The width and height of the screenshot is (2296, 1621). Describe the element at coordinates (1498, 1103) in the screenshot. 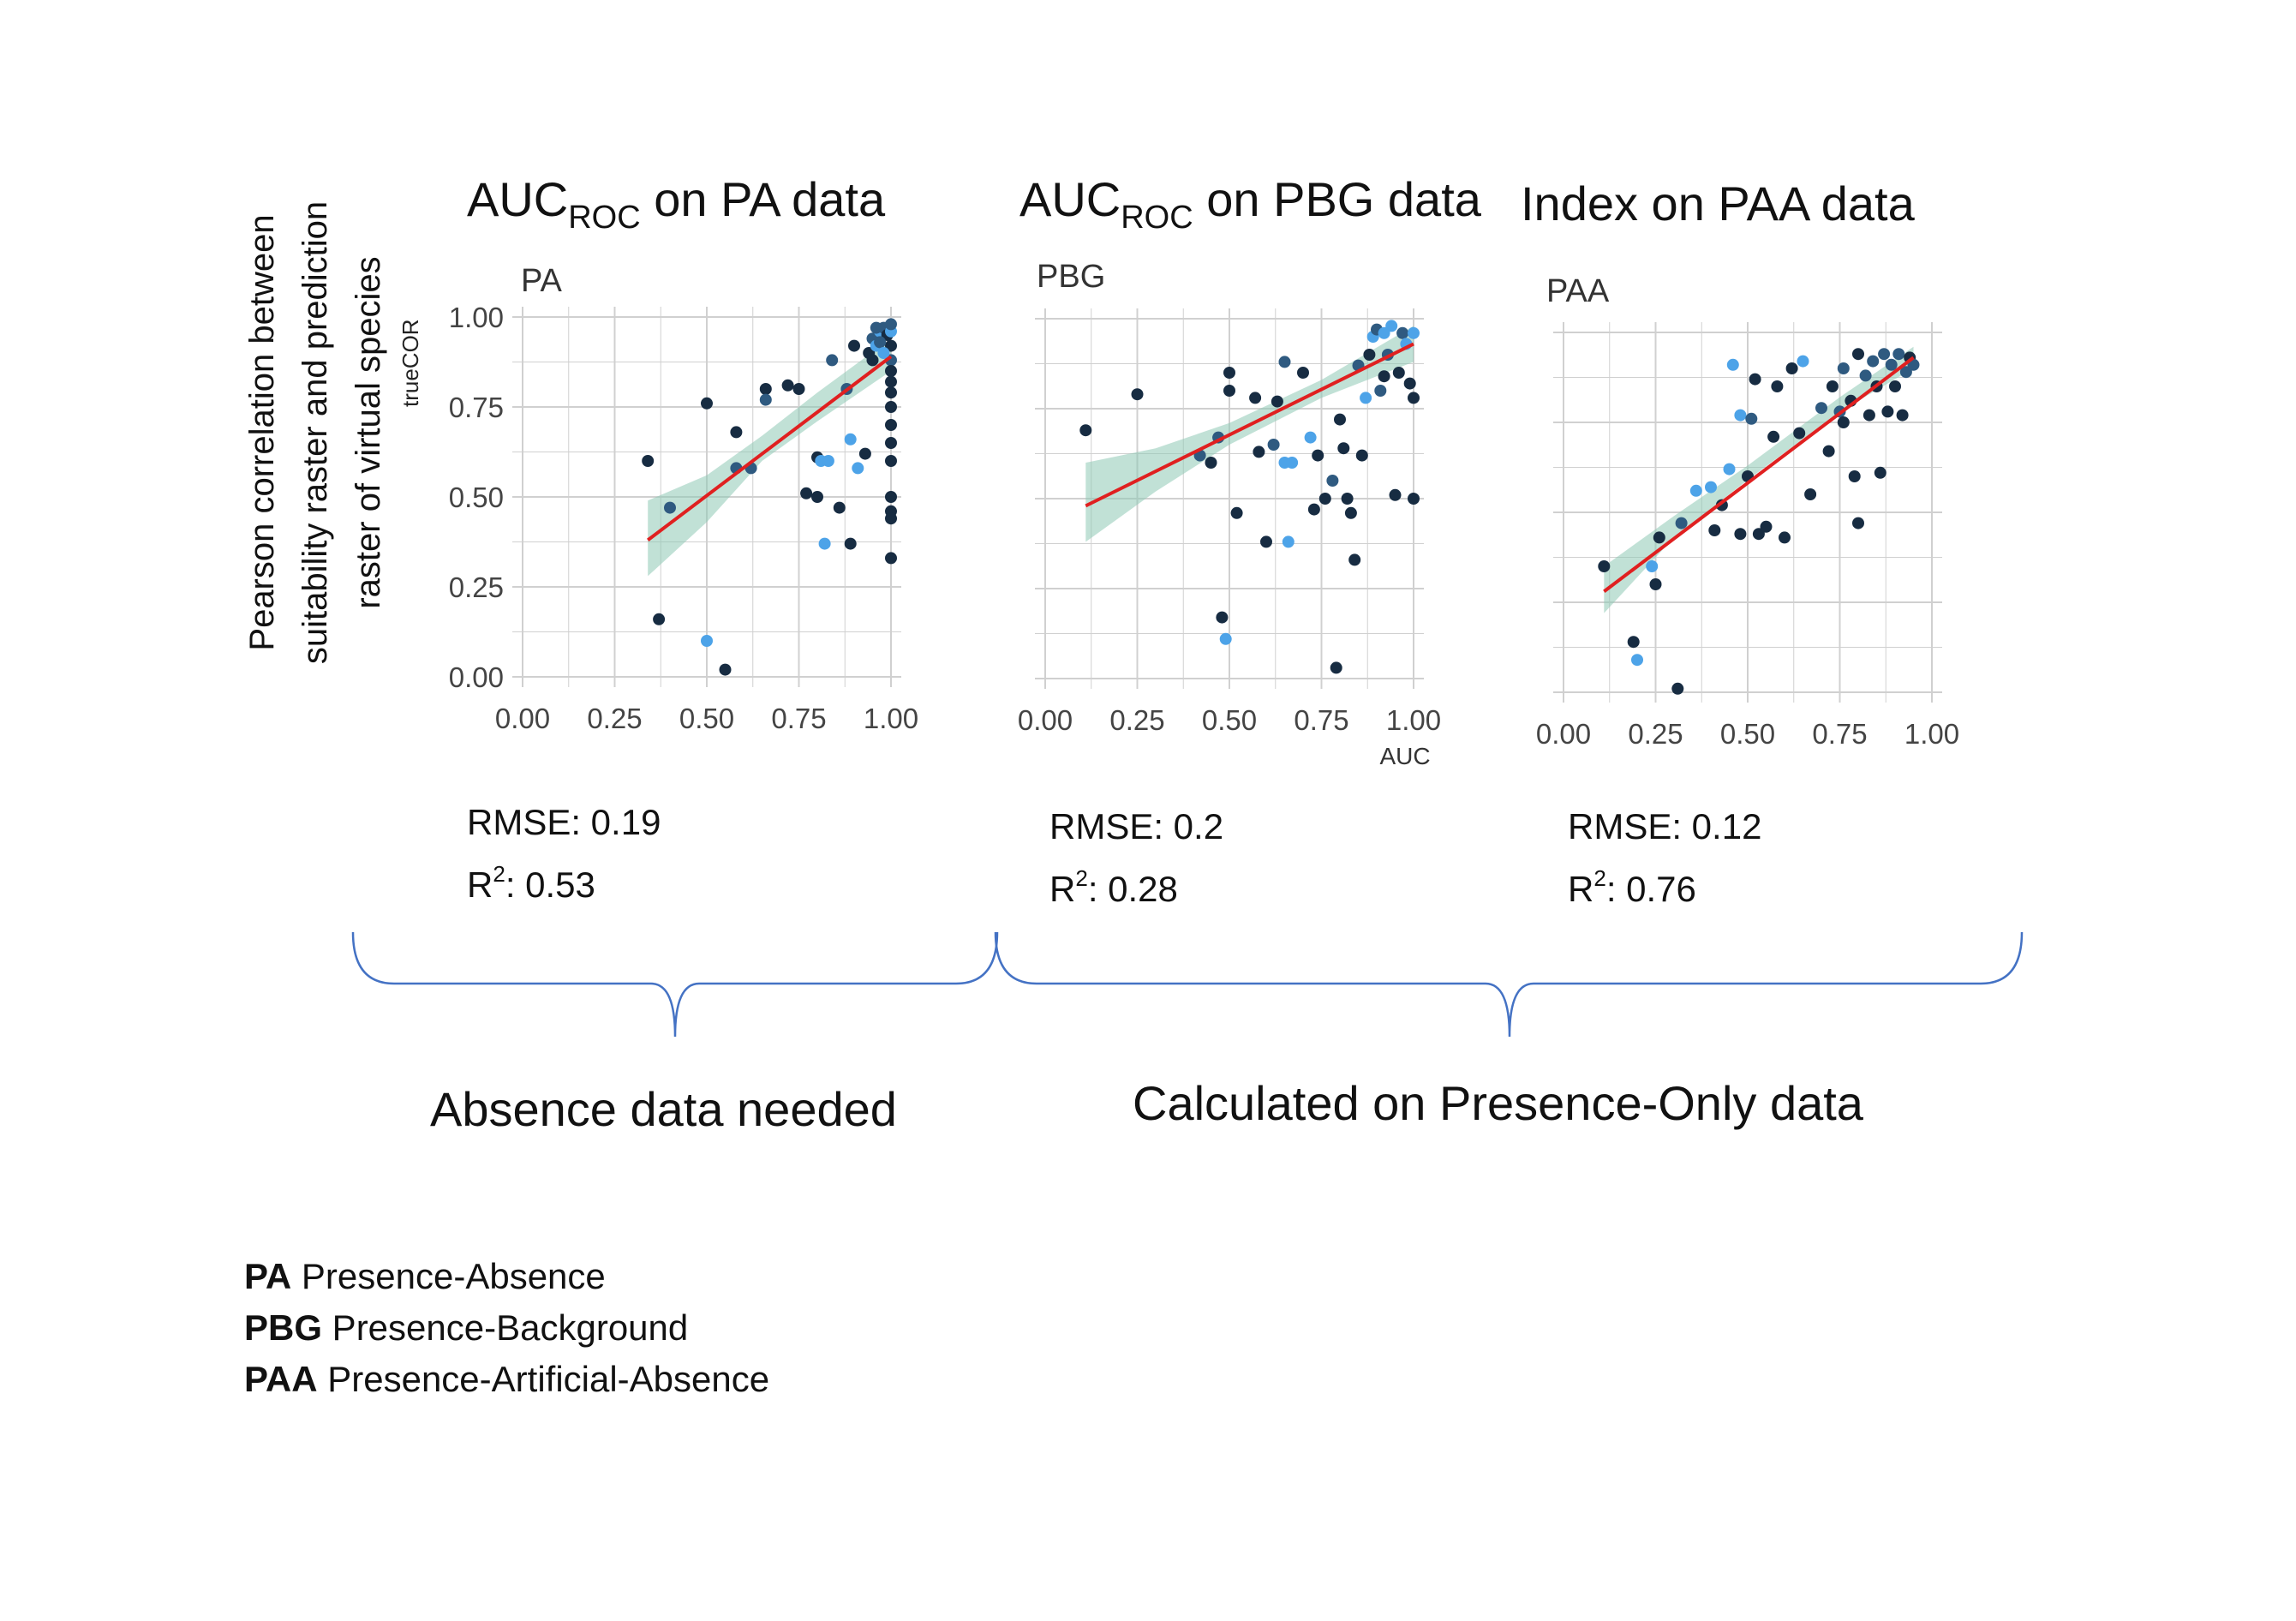

I see `group-label-presence-only: Calculated on Presence-Only data` at that location.